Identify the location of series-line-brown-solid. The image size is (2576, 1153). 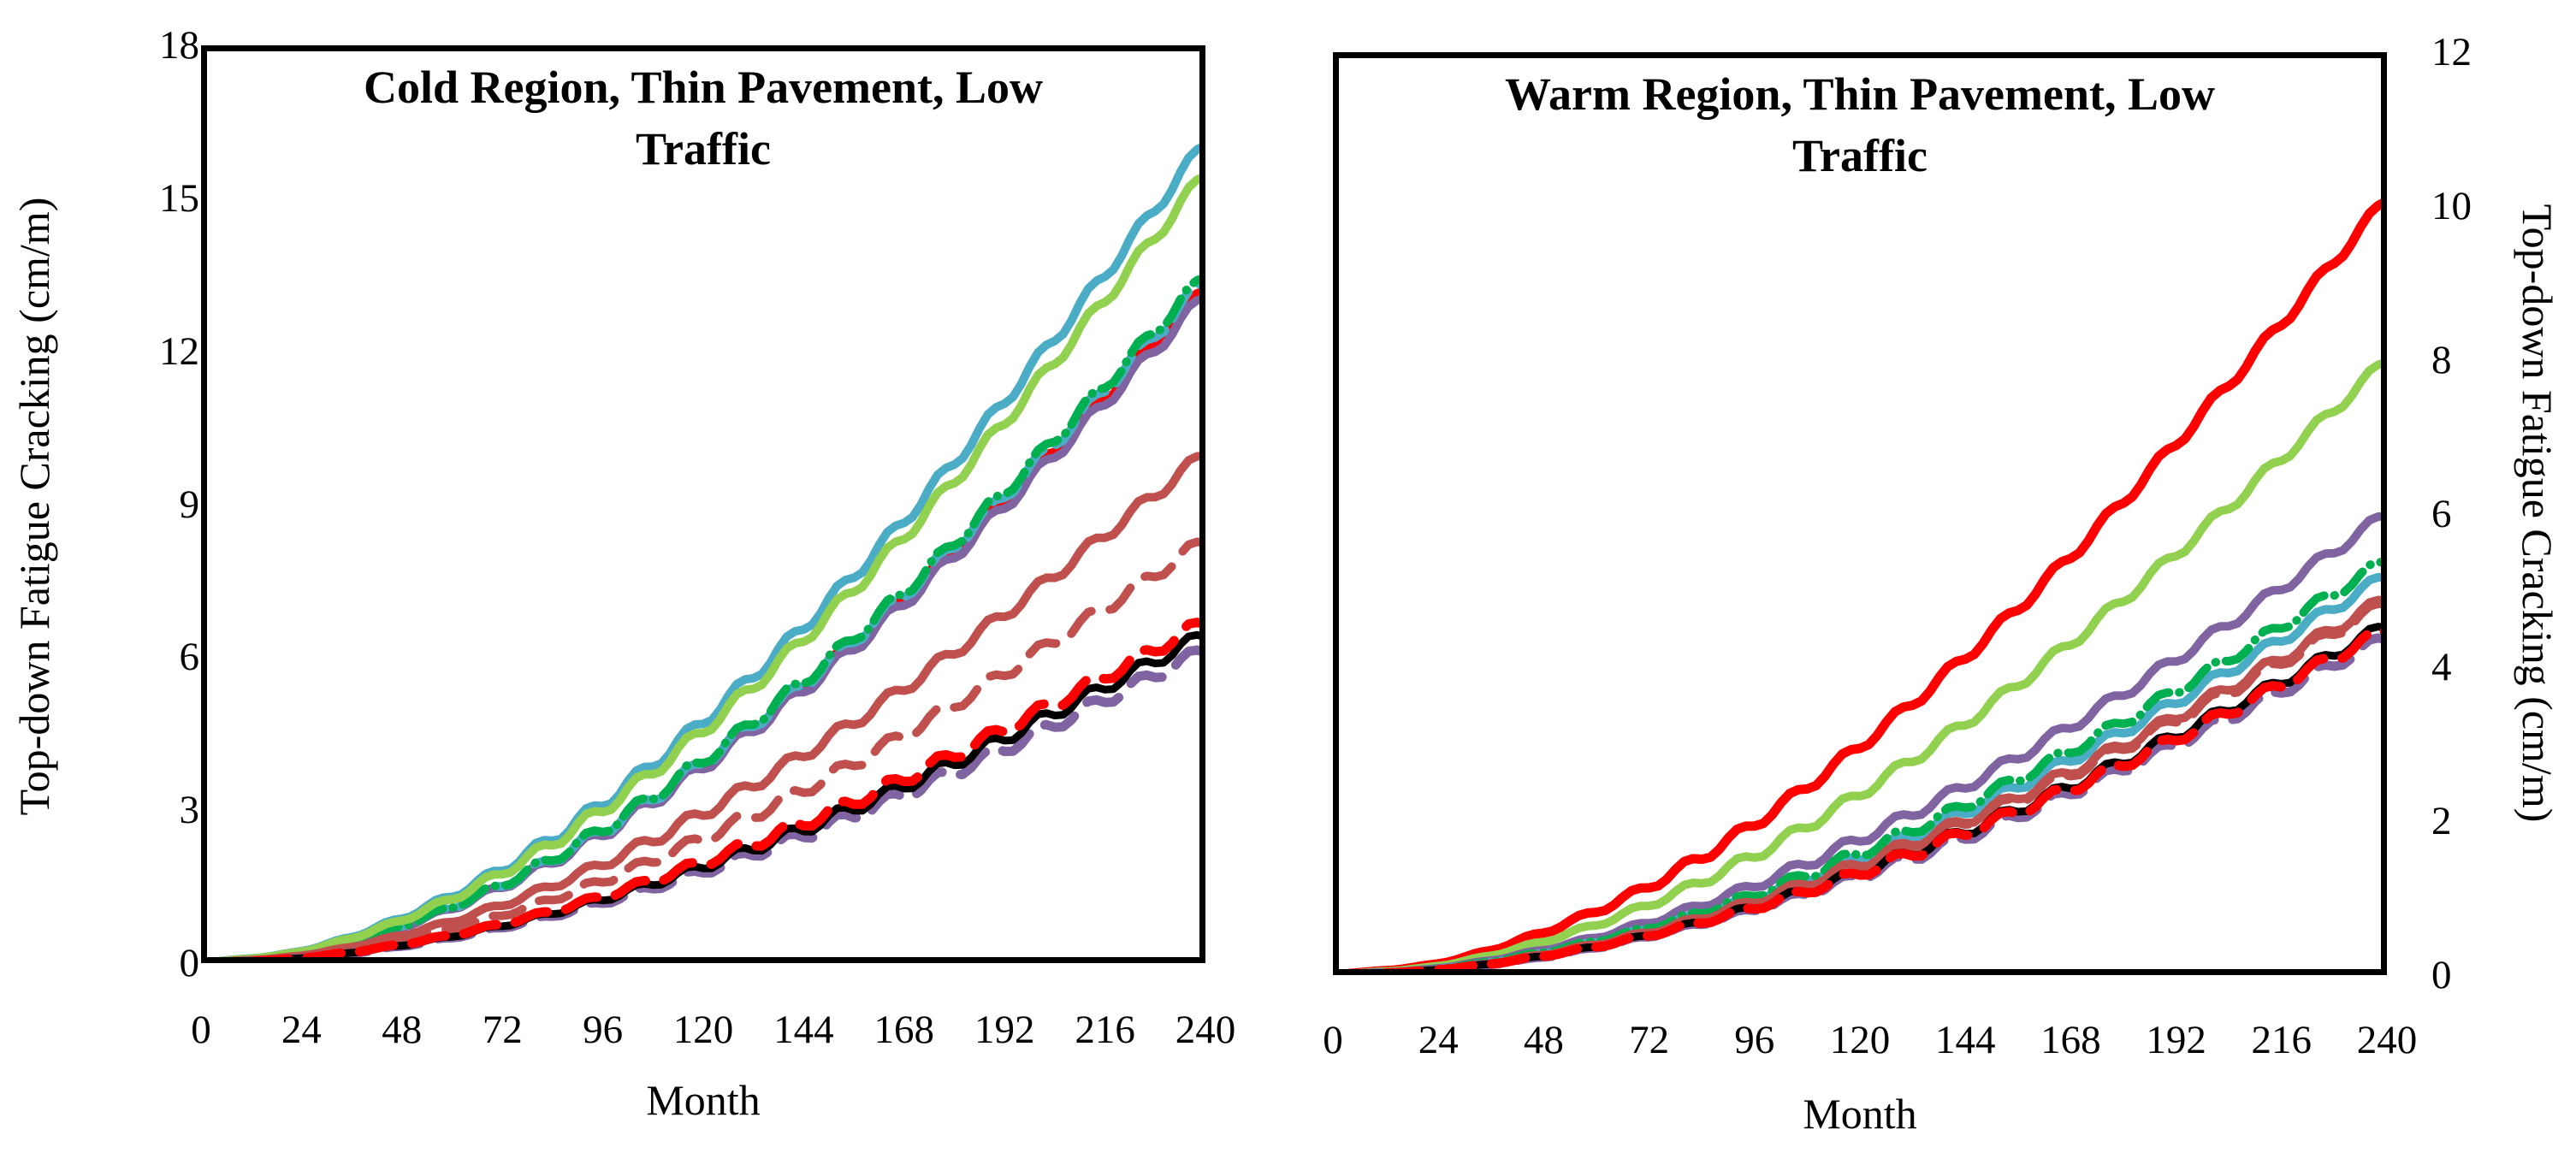
(1860, 785).